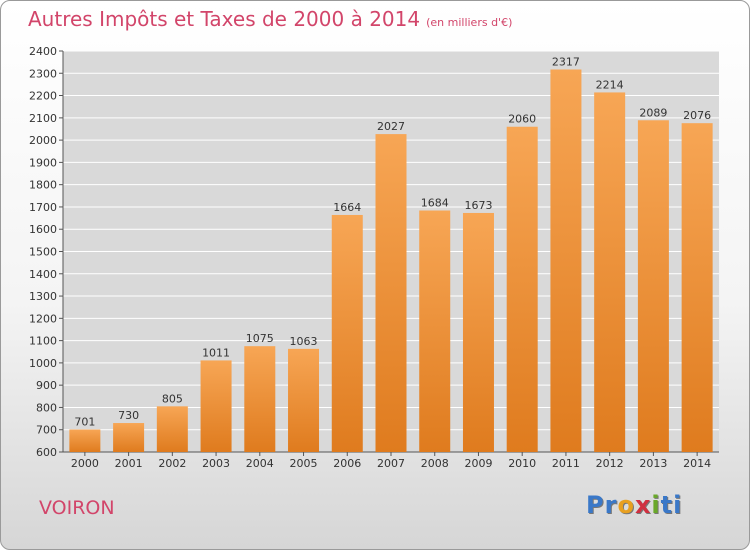 This screenshot has height=550, width=750. I want to click on y-tick-label: 1300, so click(43, 296).